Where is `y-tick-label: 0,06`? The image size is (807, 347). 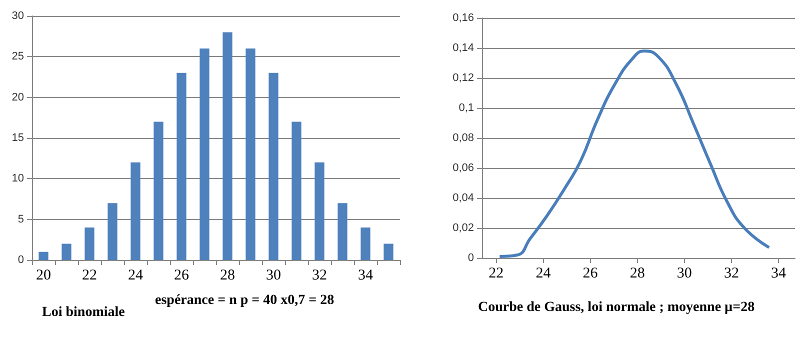
y-tick-label: 0,06 is located at coordinates (463, 168).